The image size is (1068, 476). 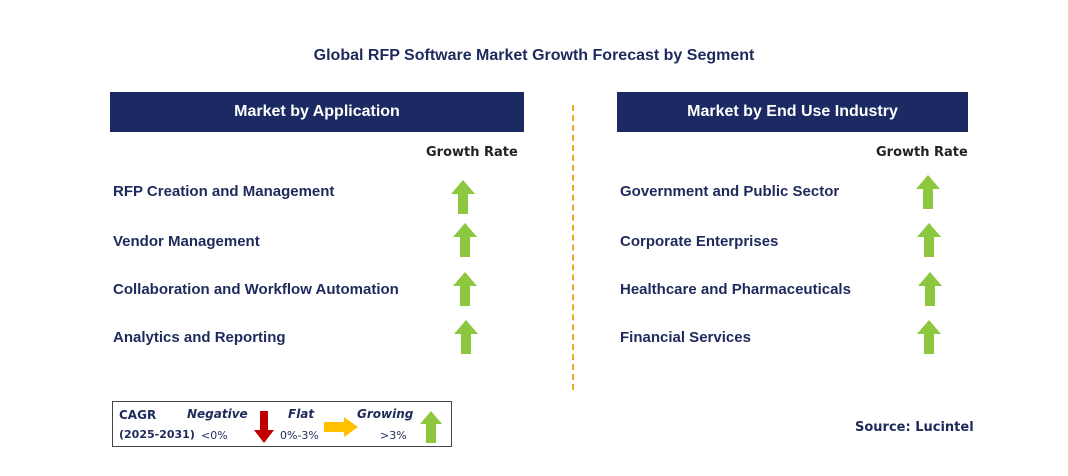 What do you see at coordinates (730, 191) in the screenshot?
I see `end-use-row-label: Government and Public Sector` at bounding box center [730, 191].